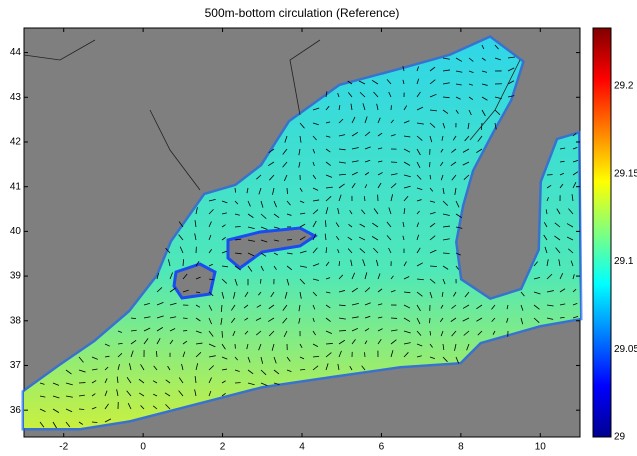 The width and height of the screenshot is (637, 456). I want to click on y-tick-label: 40, so click(16, 231).